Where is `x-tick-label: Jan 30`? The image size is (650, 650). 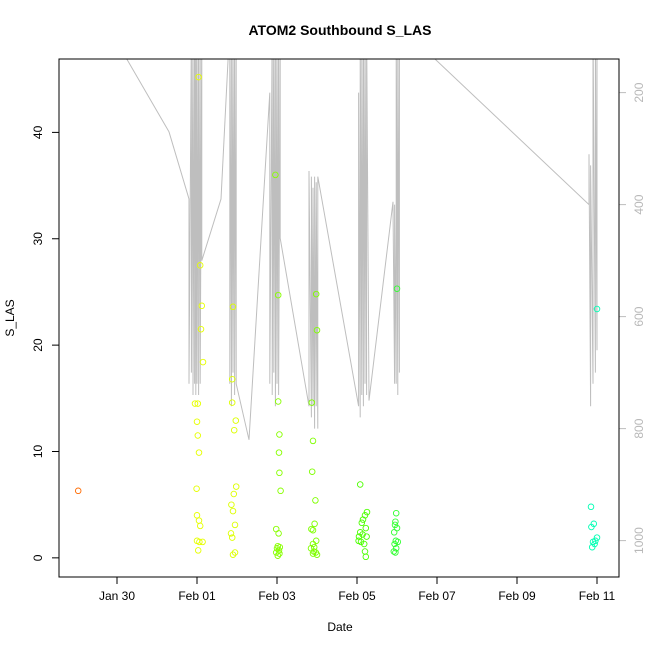 x-tick-label: Jan 30 is located at coordinates (117, 596).